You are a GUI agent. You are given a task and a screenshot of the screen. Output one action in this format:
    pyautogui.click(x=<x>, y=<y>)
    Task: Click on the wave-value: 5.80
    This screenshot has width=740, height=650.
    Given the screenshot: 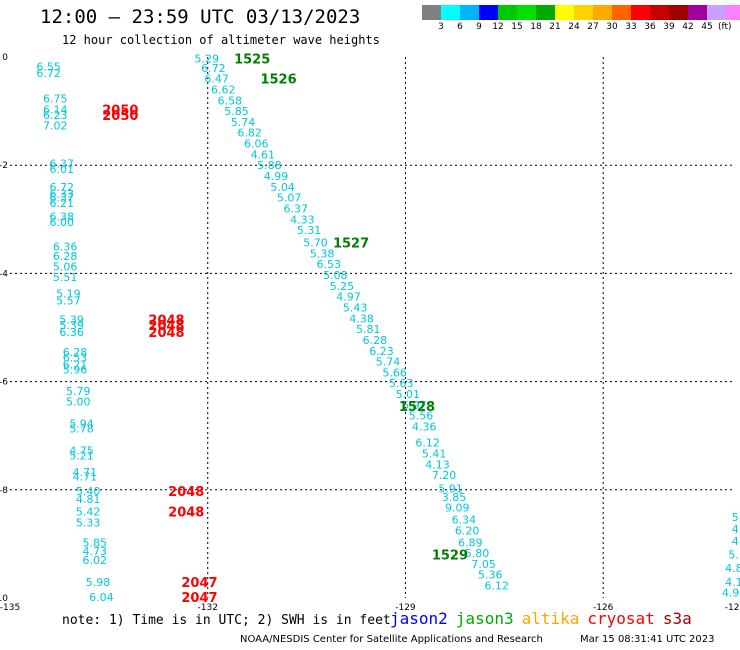 What is the action you would take?
    pyautogui.click(x=477, y=553)
    